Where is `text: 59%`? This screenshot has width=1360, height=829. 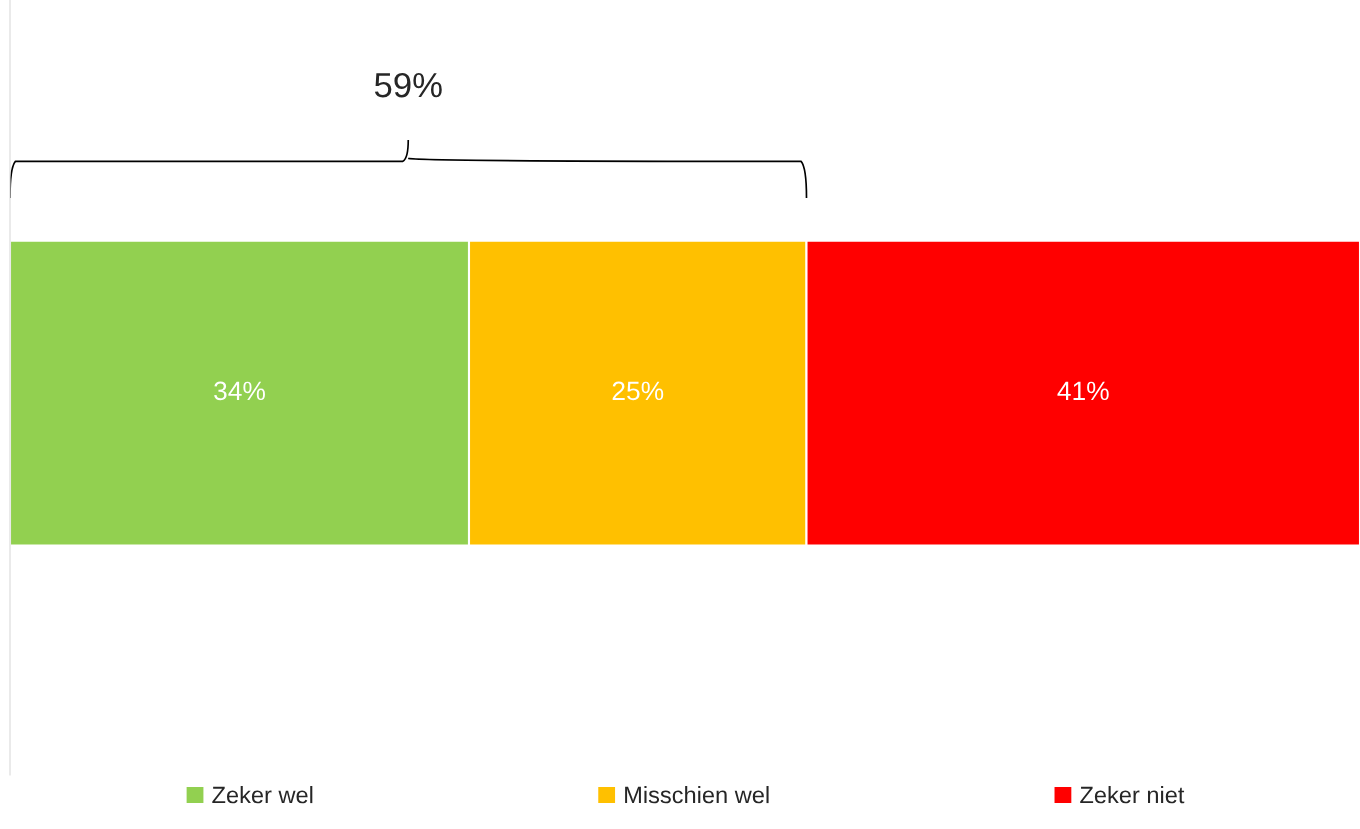 text: 59% is located at coordinates (408, 85).